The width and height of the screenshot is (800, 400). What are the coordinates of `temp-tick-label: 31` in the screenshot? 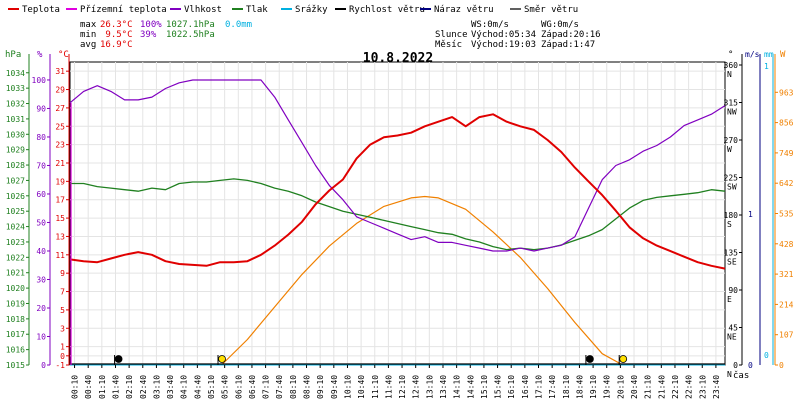 It's located at (60, 71).